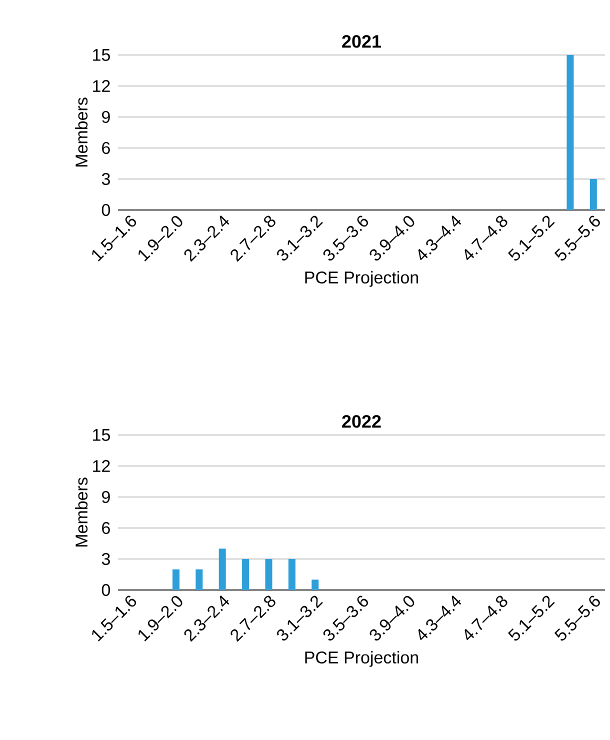 Image resolution: width=610 pixels, height=740 pixels. I want to click on chart-title: 2022, so click(361, 421).